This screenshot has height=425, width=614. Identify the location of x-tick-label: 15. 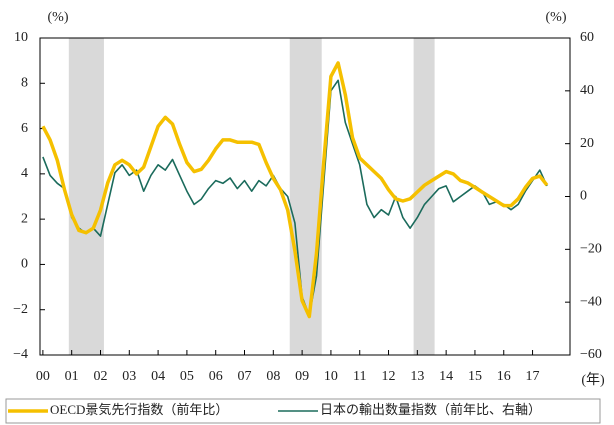
(475, 376).